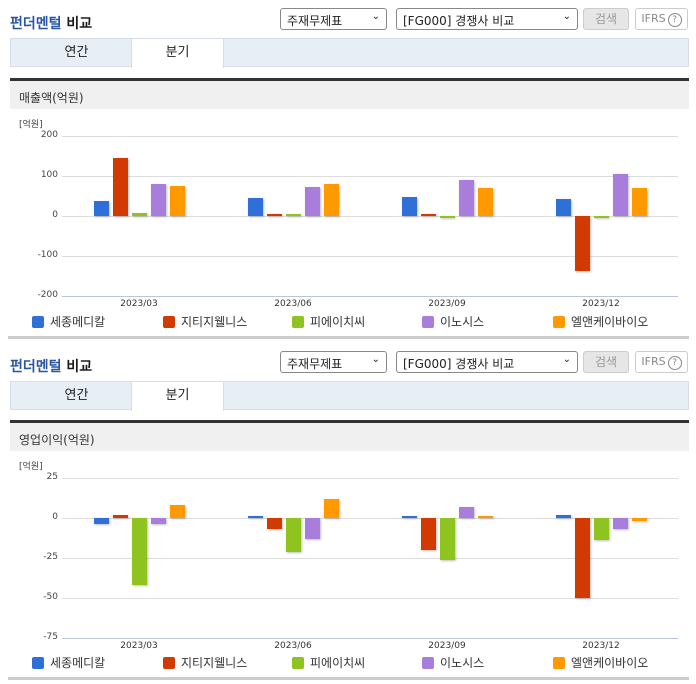  What do you see at coordinates (349, 435) in the screenshot?
I see `metric-label: 영업이익(억원)` at bounding box center [349, 435].